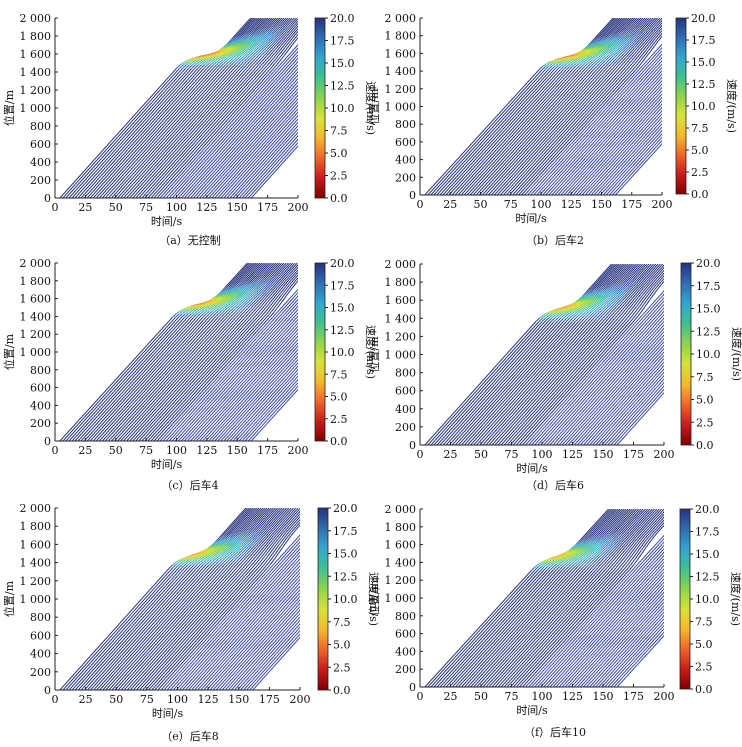 The image size is (742, 747). What do you see at coordinates (40, 126) in the screenshot?
I see `y-tick-label: 800` at bounding box center [40, 126].